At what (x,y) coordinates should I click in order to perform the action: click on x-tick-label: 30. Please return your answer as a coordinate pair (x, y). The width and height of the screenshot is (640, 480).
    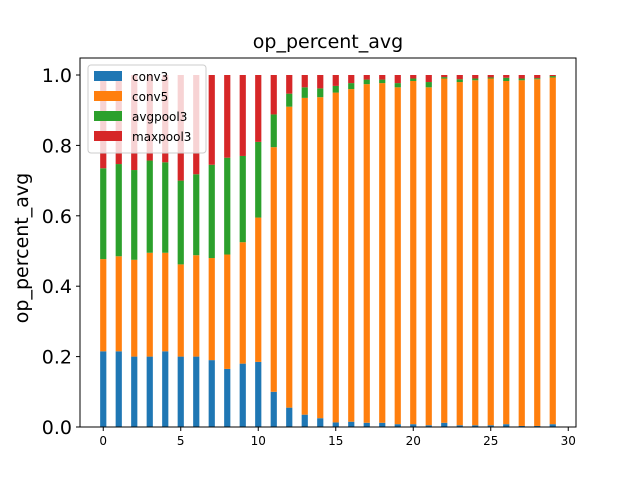
    Looking at the image, I should click on (568, 441).